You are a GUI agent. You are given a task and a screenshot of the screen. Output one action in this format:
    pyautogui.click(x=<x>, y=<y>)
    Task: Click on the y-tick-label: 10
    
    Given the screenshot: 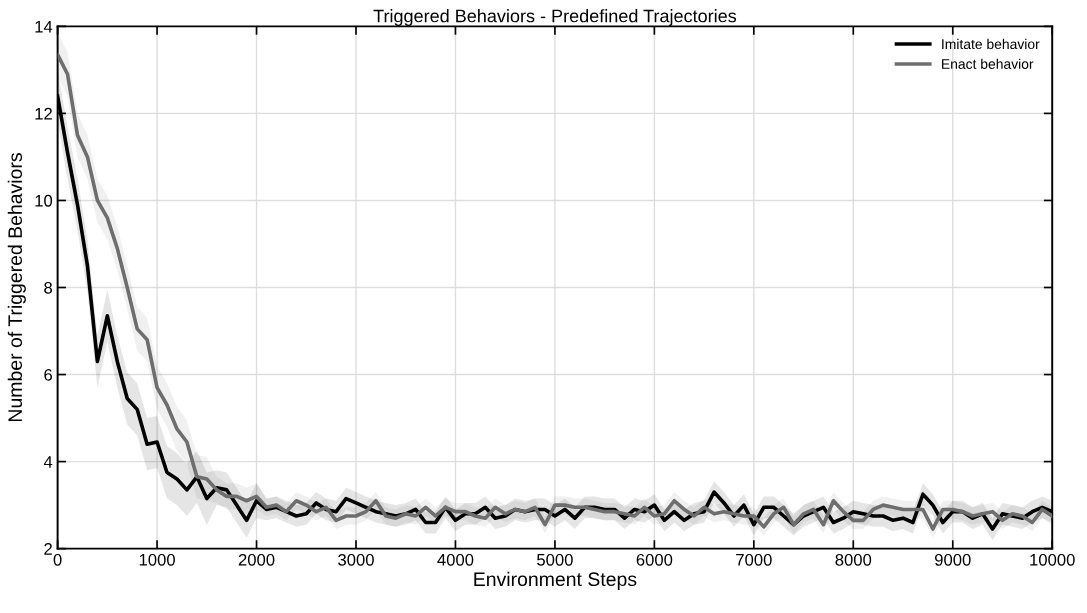 What is the action you would take?
    pyautogui.click(x=44, y=200)
    